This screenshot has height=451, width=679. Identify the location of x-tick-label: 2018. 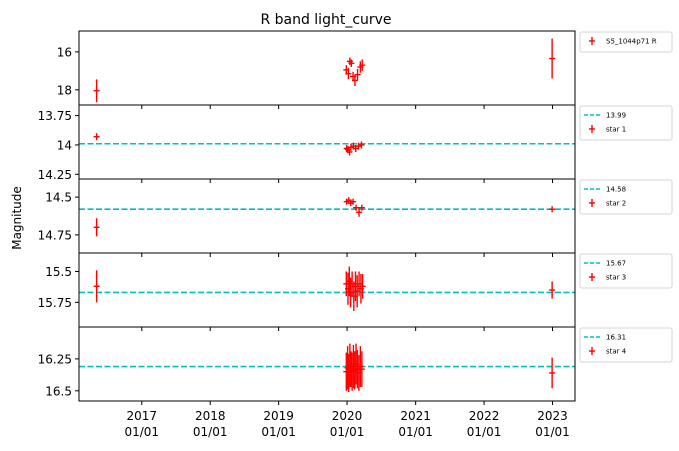
(210, 416).